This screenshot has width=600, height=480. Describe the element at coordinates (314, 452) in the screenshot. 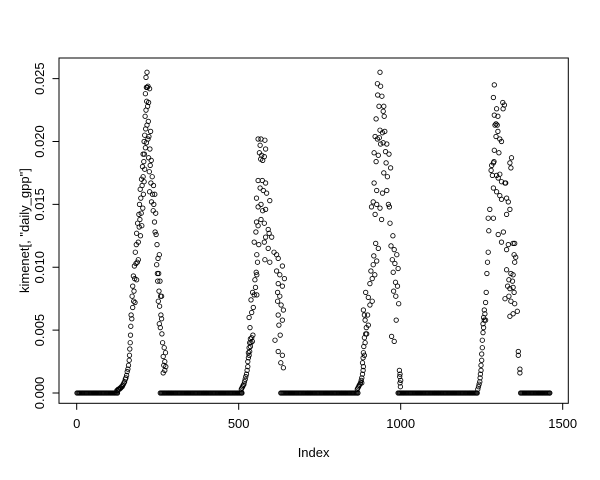

I see `x-axis-label: Index` at that location.